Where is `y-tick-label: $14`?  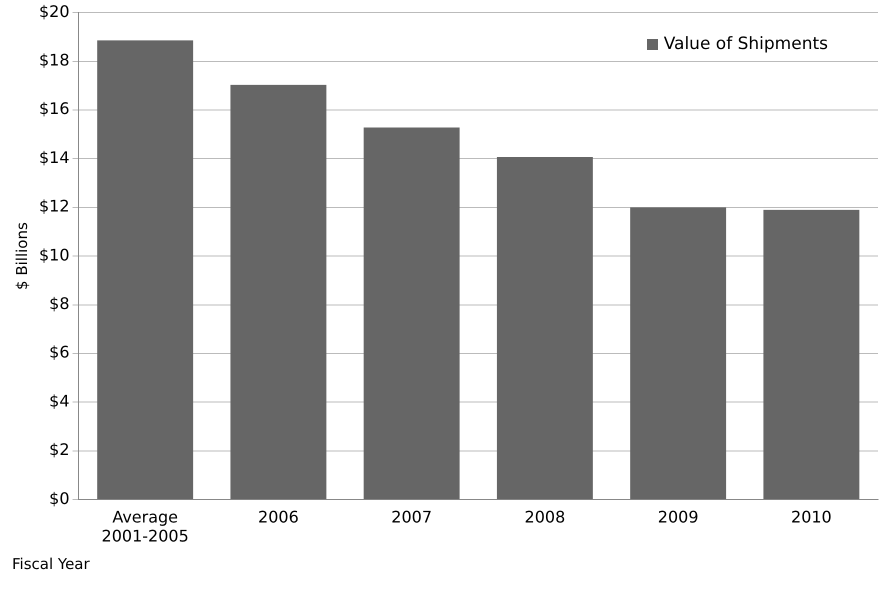 y-tick-label: $14 is located at coordinates (54, 157).